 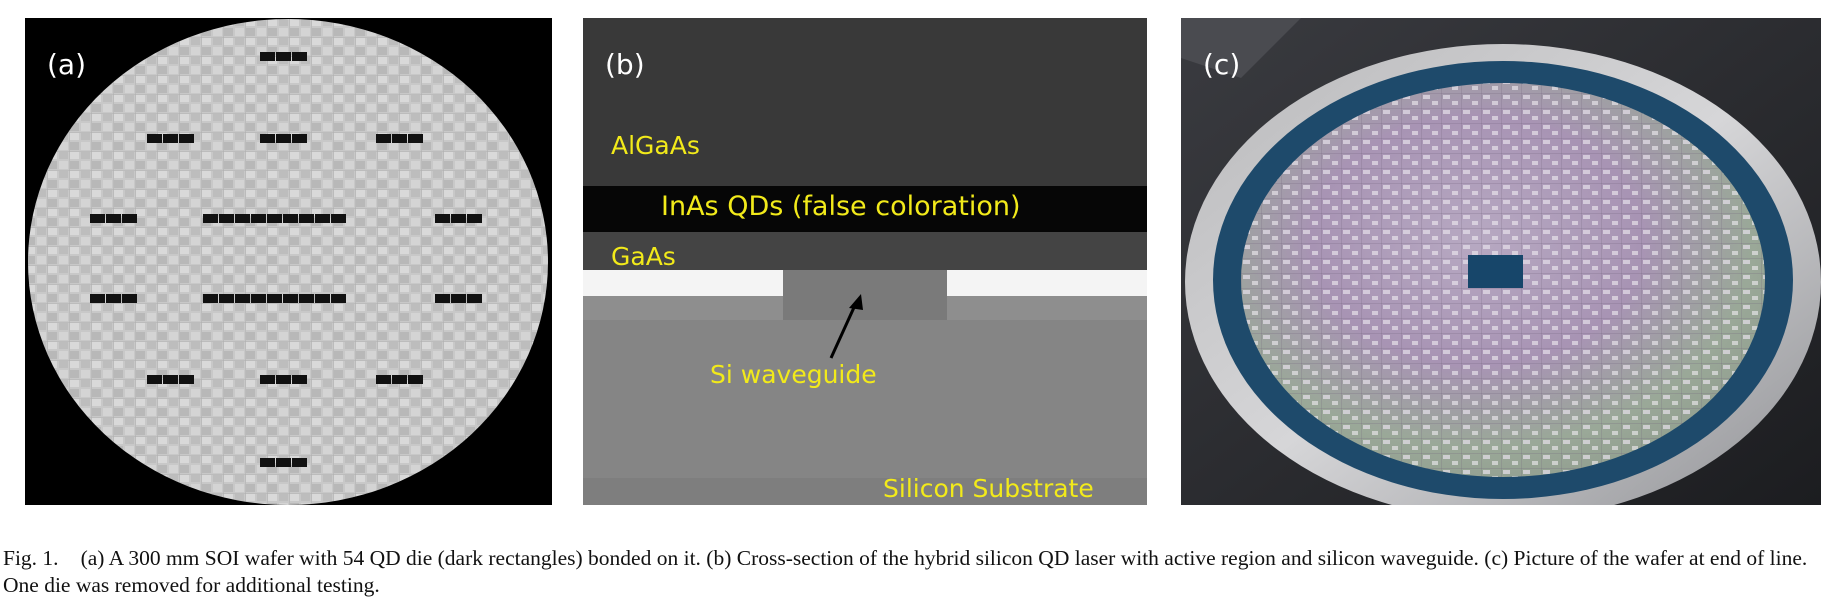 What do you see at coordinates (1047, 283) in the screenshot?
I see `oxide-right` at bounding box center [1047, 283].